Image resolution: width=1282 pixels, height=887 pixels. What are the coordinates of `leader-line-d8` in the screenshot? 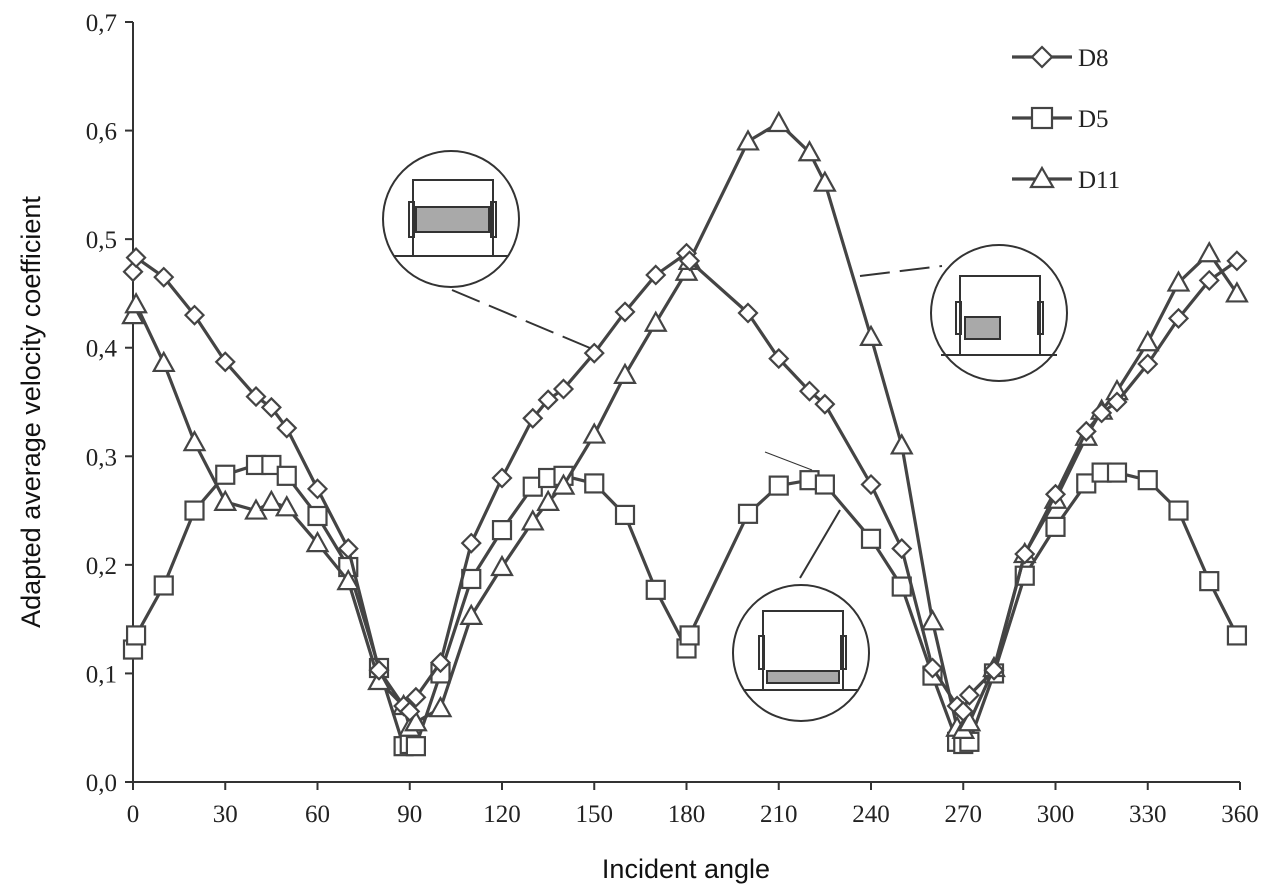 It's located at (521, 319).